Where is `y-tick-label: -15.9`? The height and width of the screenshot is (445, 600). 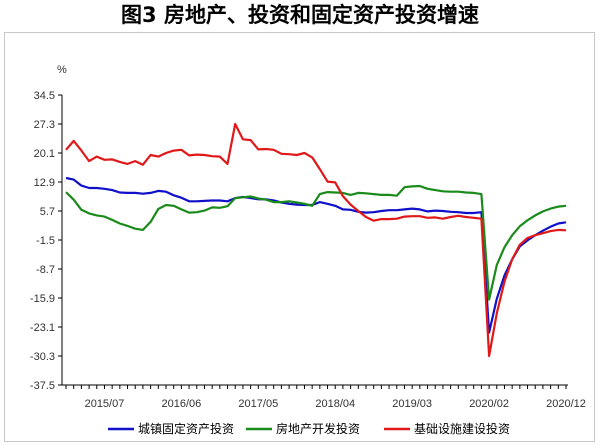
y-tick-label: -15.9 is located at coordinates (42, 299).